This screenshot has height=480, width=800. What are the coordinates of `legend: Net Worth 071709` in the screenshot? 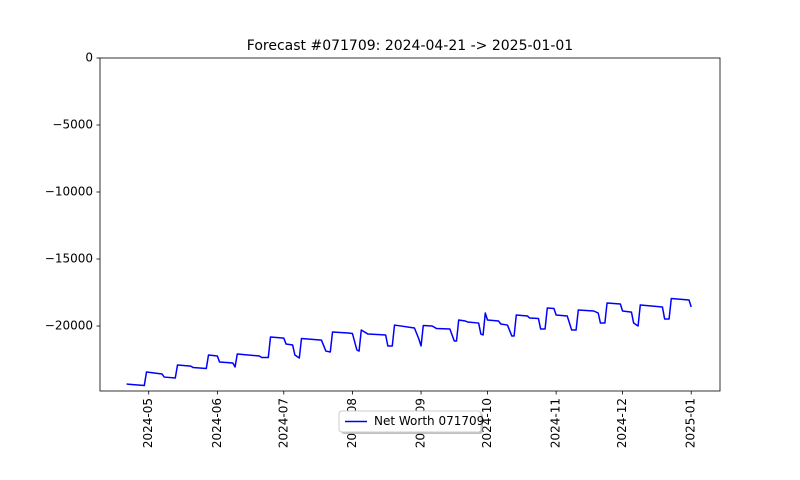 It's located at (411, 422).